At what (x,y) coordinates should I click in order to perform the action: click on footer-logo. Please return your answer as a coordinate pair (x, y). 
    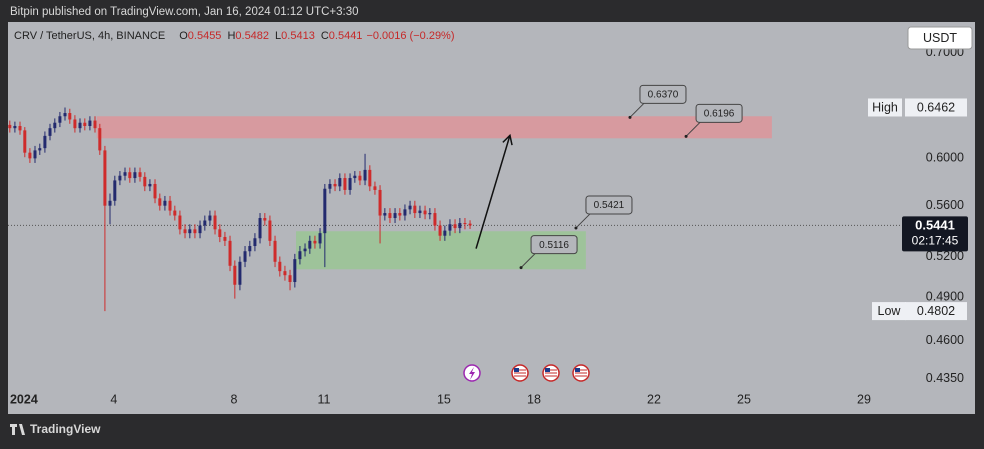
    Looking at the image, I should click on (17, 429).